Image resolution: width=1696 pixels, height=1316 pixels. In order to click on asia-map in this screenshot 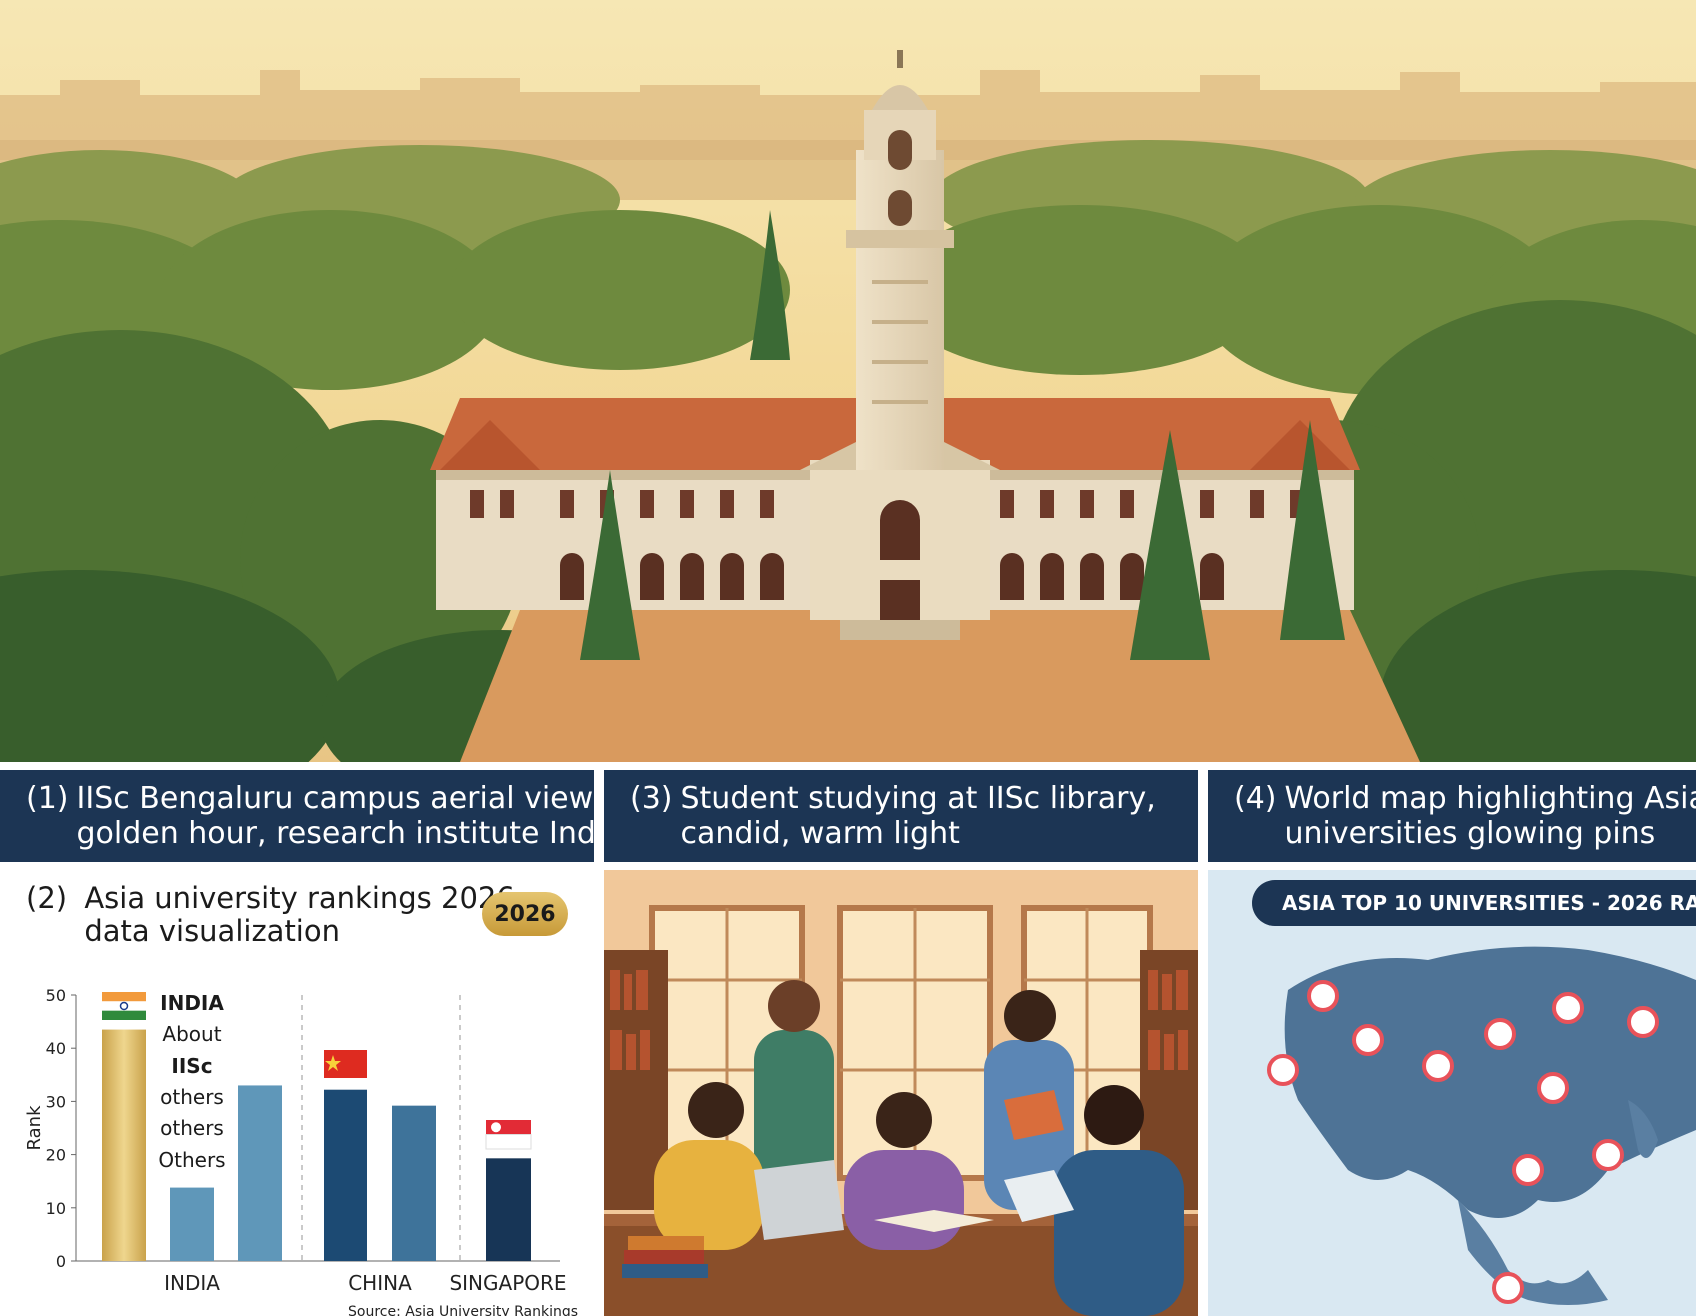, I will do `click(1452, 1093)`.